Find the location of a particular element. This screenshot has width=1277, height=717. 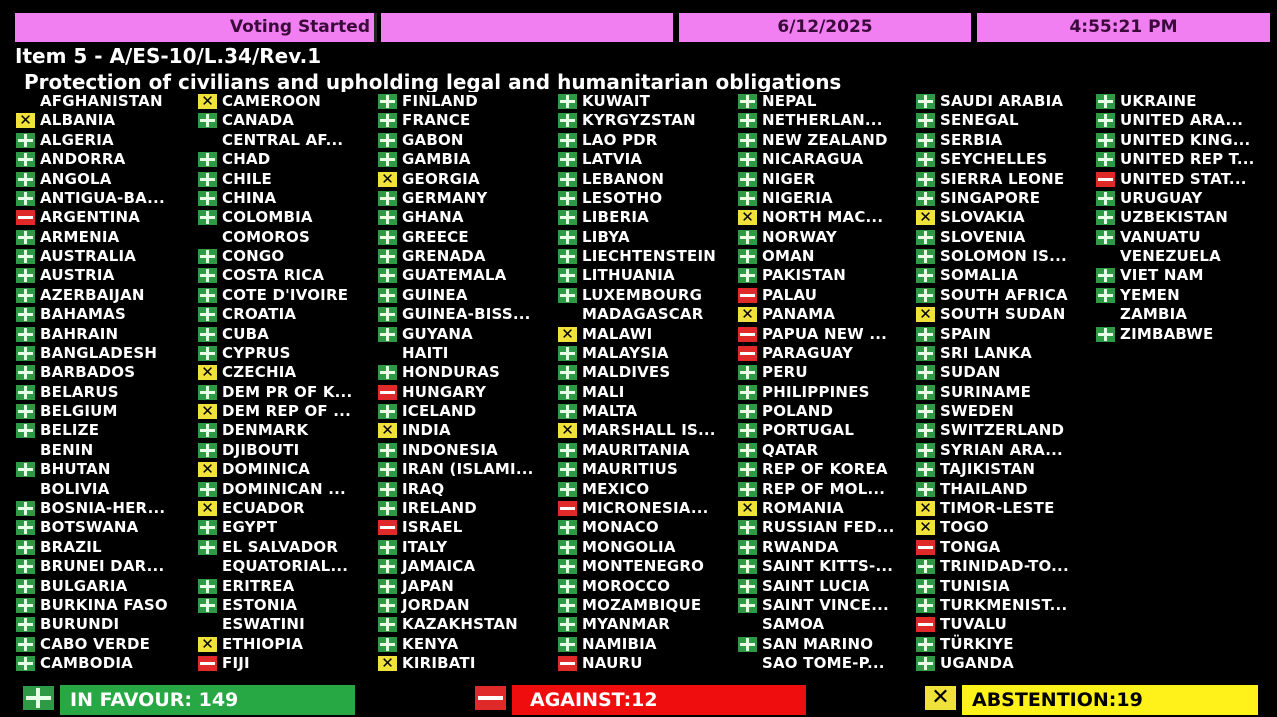

country-name: SOUTH AFRICA is located at coordinates (1004, 294).